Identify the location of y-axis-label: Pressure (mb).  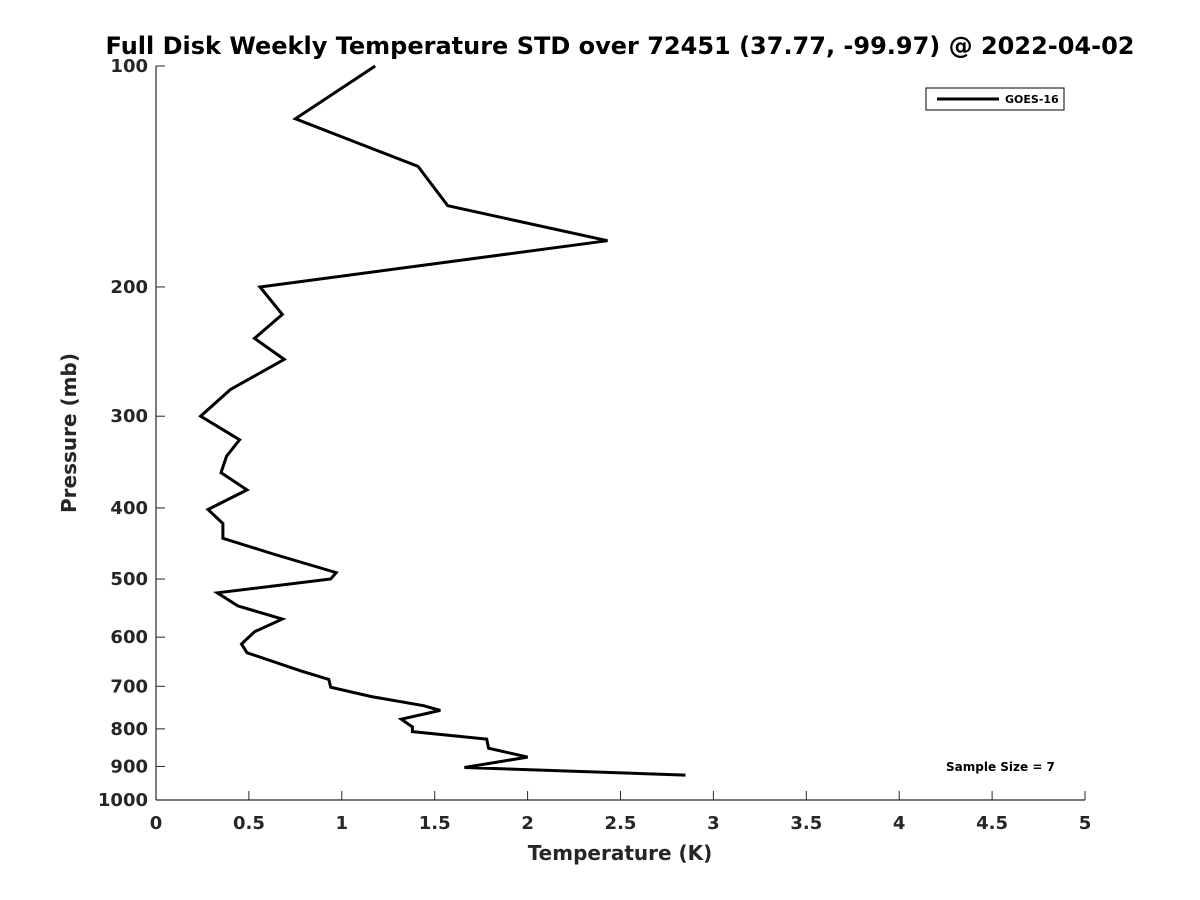
(69, 433).